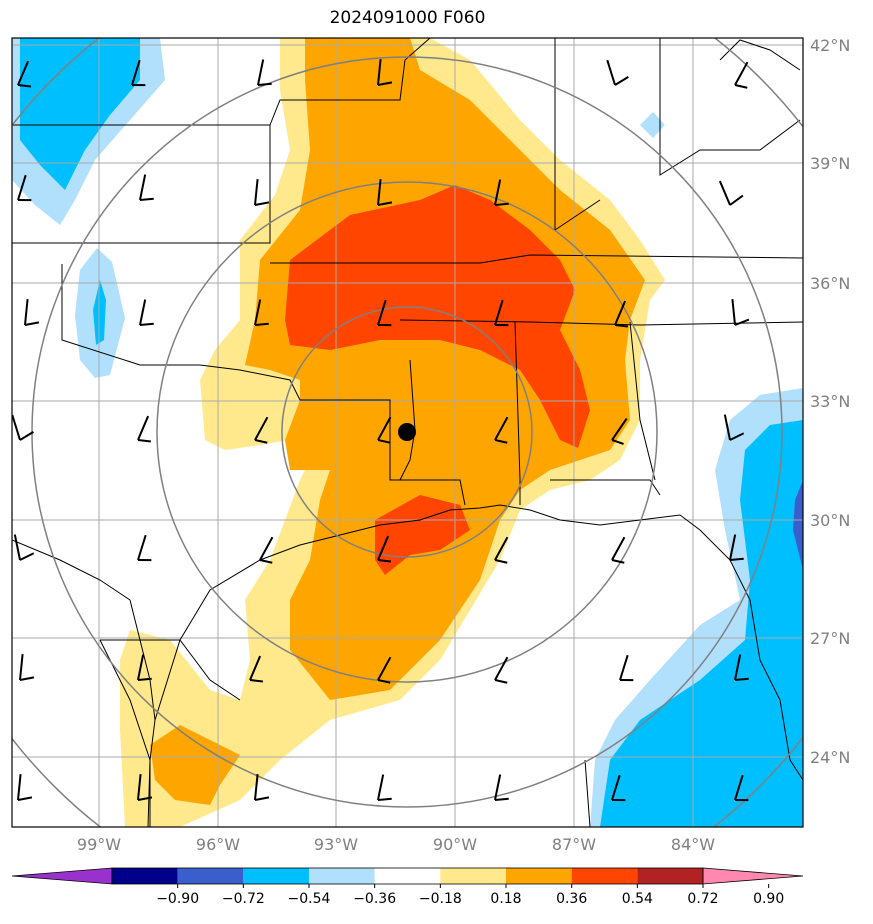  What do you see at coordinates (693, 844) in the screenshot?
I see `lon-label-84: 84°W` at bounding box center [693, 844].